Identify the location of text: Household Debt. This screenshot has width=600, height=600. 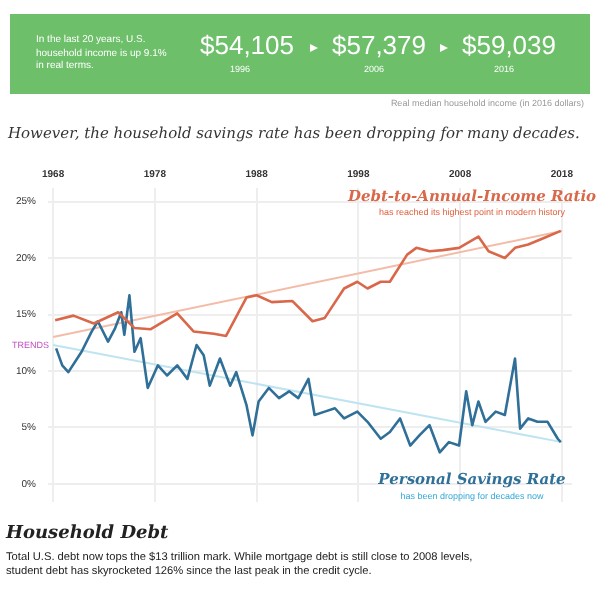
(87, 534).